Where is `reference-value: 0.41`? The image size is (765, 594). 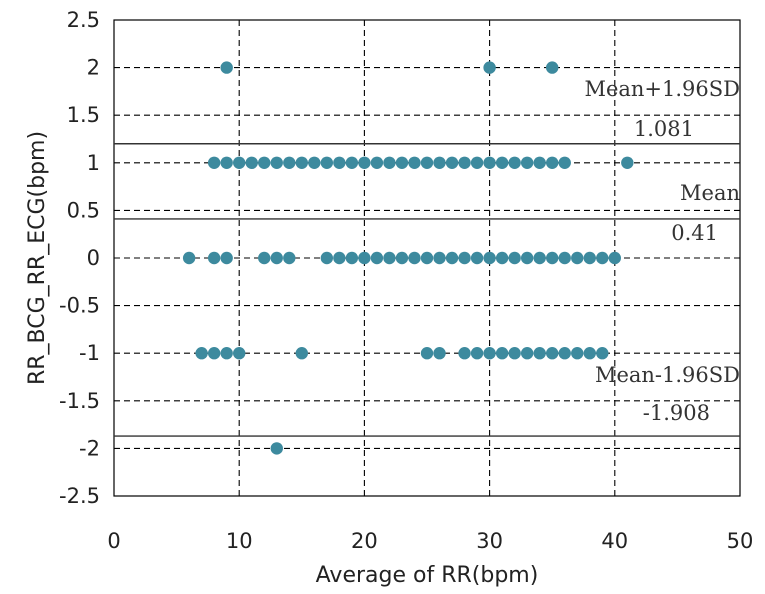
reference-value: 0.41 is located at coordinates (694, 233).